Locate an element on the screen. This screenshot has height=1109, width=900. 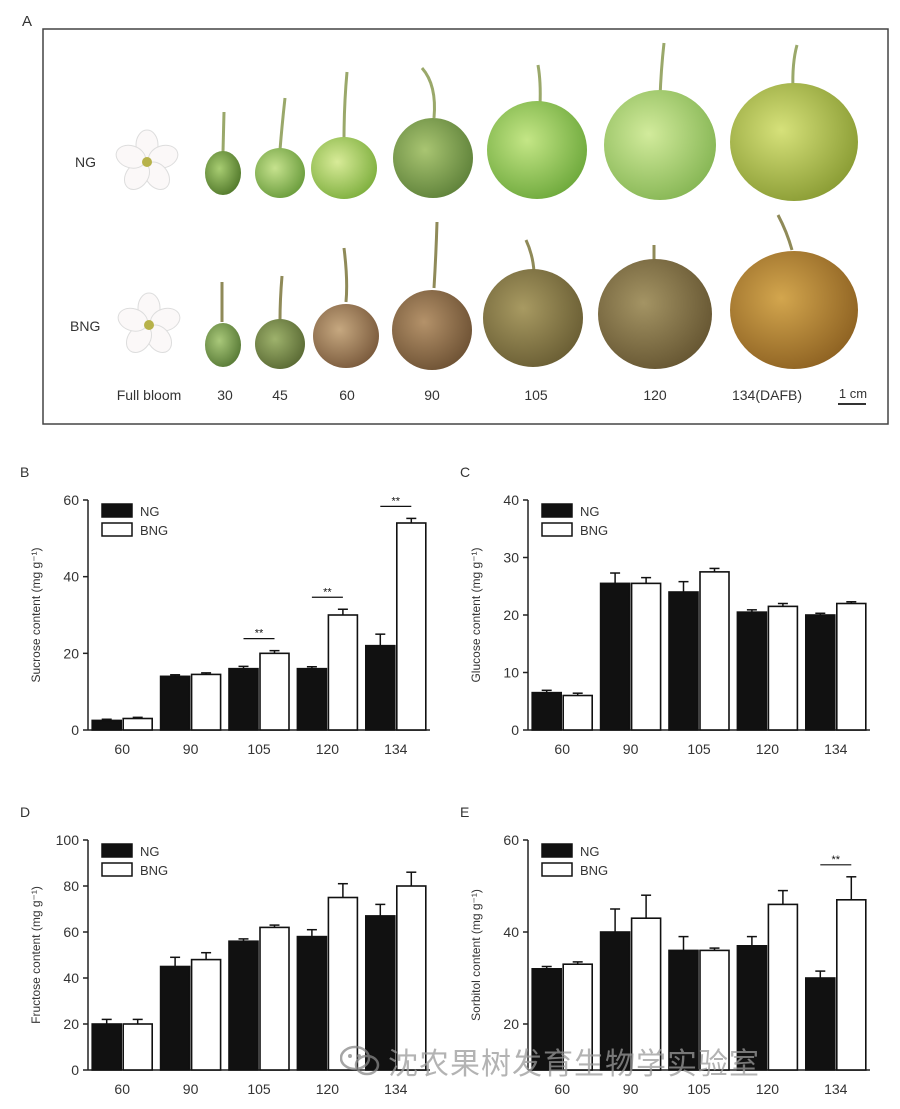
y-axis-label: Fructose content (mg g⁻¹) is located at coordinates (36, 955).